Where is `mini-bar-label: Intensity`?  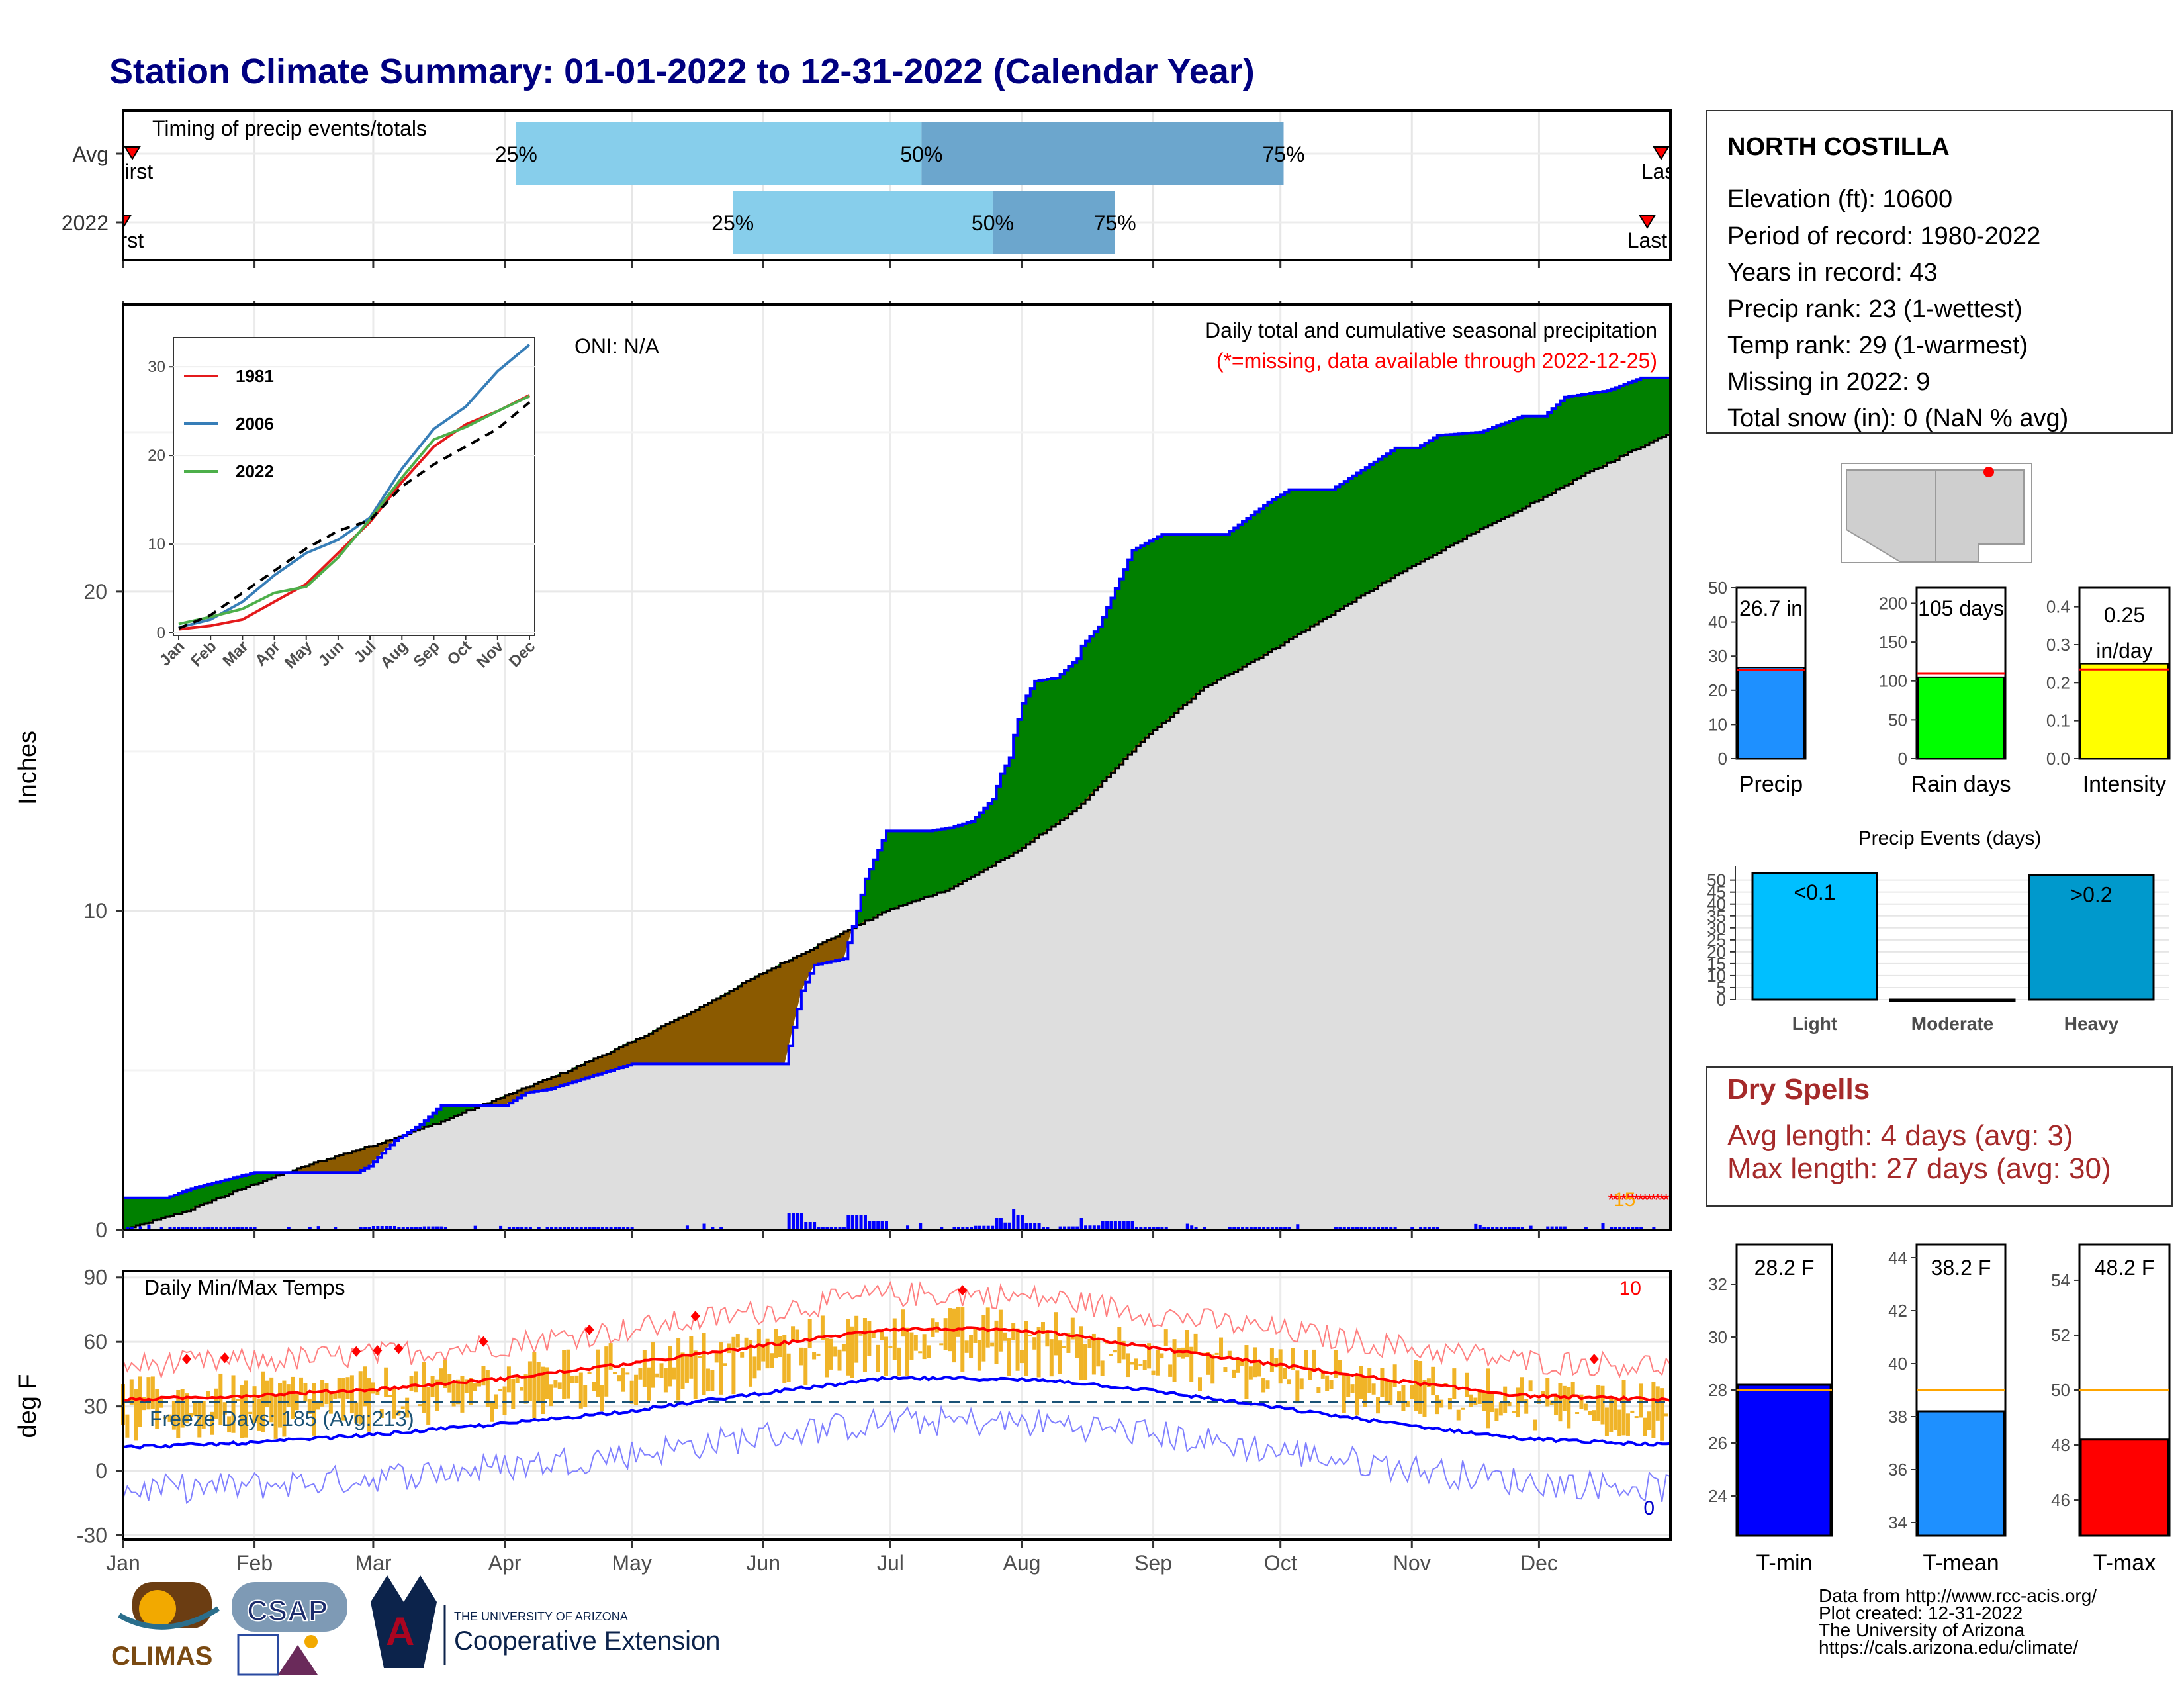
mini-bar-label: Intensity is located at coordinates (2125, 784).